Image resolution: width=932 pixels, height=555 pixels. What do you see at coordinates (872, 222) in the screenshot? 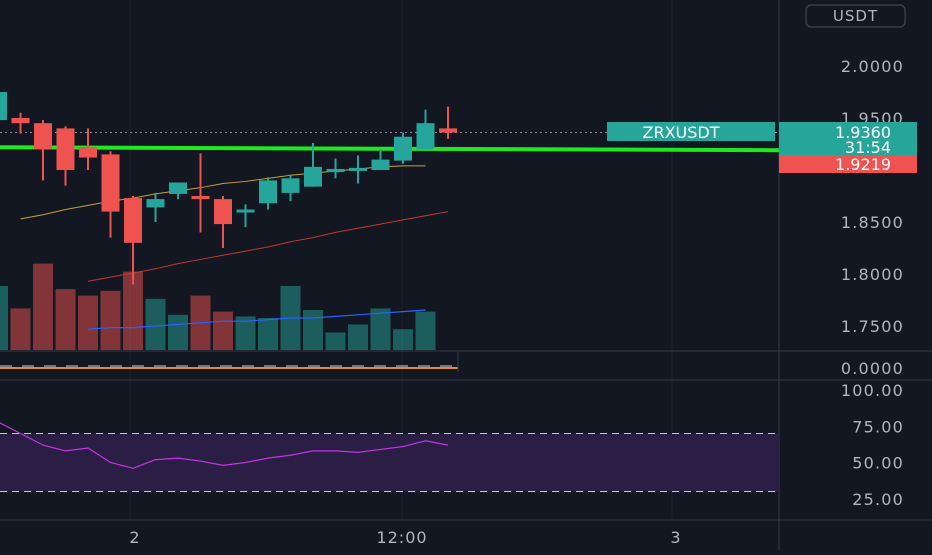
I see `price-tick-label: 1.8500` at bounding box center [872, 222].